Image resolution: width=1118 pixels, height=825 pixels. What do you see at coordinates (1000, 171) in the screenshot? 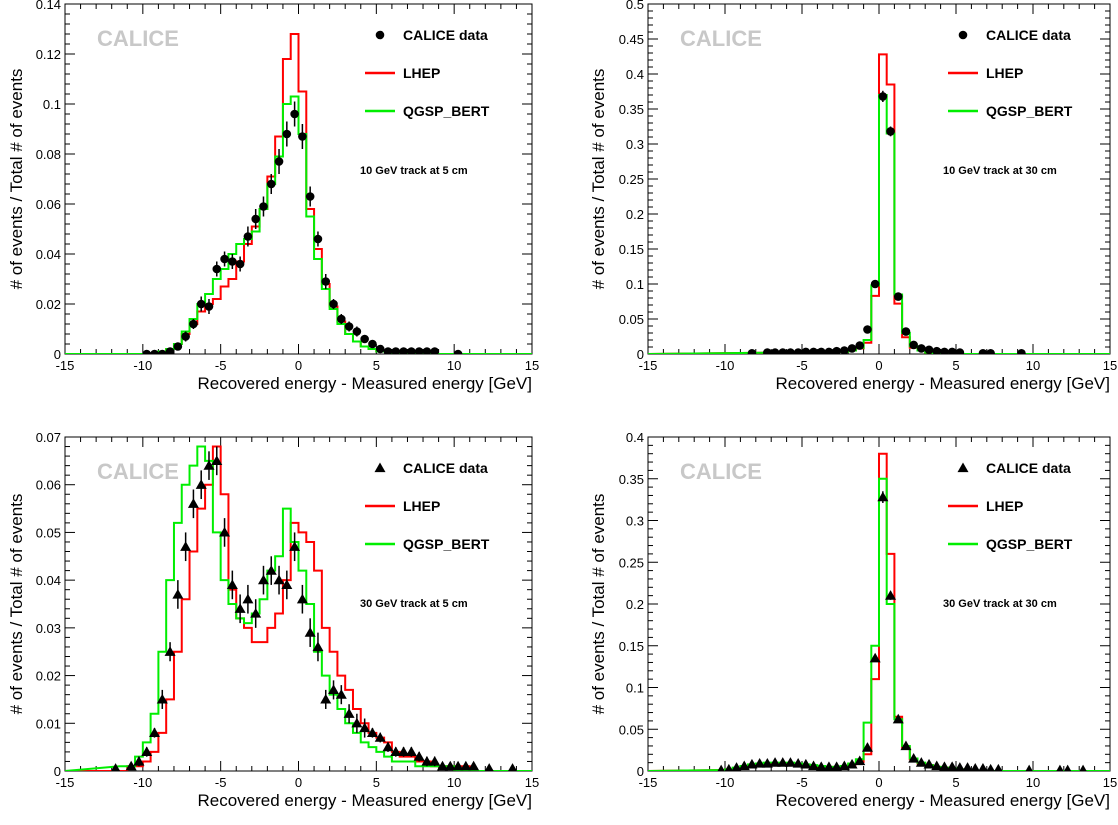
I see `run-annotation: 10 GeV track at 30 cm` at bounding box center [1000, 171].